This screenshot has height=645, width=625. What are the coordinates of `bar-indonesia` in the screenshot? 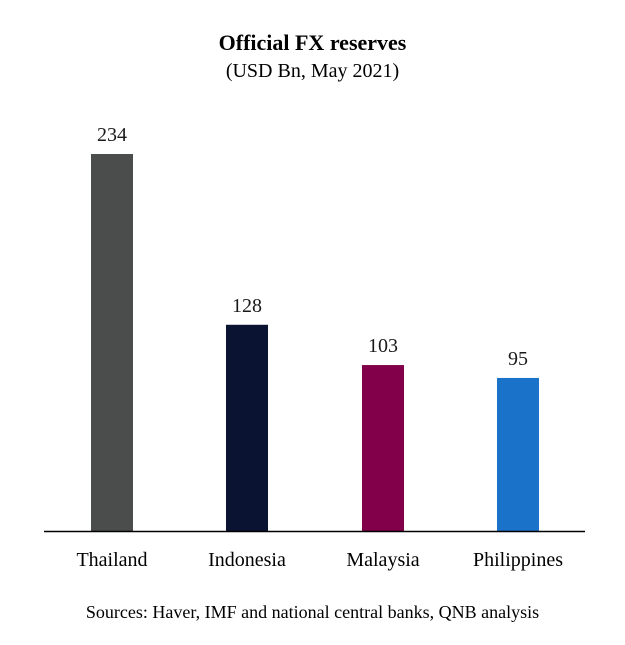 It's located at (247, 427).